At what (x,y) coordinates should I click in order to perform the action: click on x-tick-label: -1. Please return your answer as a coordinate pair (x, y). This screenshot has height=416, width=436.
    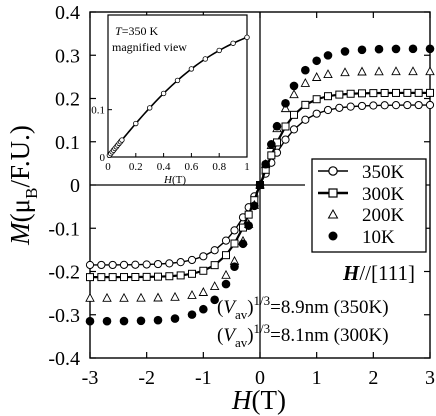
    Looking at the image, I should click on (203, 378).